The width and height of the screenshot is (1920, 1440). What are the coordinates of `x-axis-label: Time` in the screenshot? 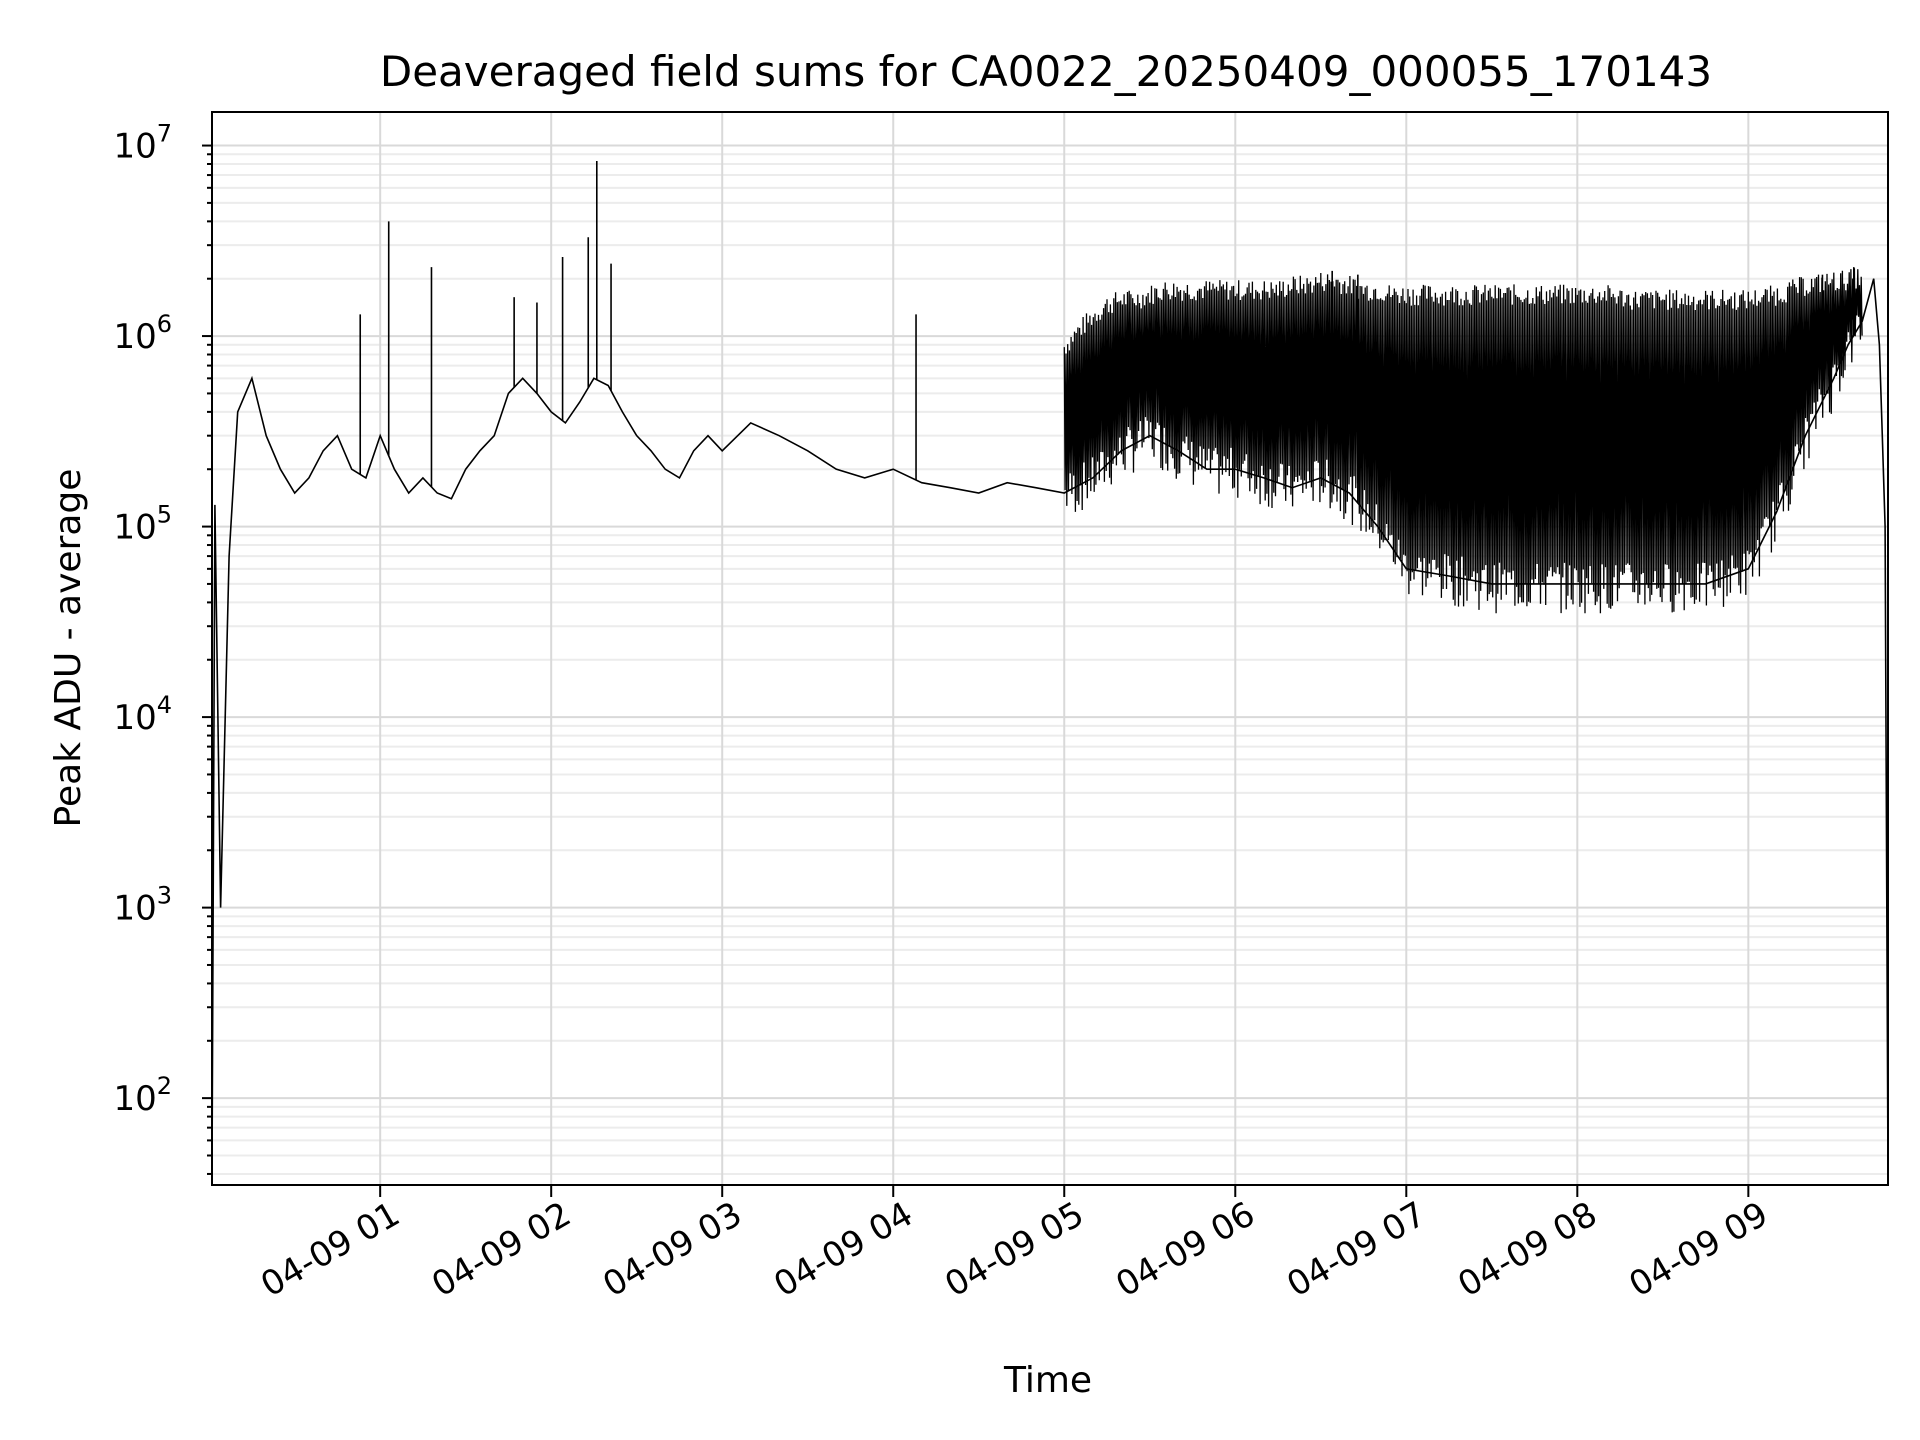 It's located at (1047, 1380).